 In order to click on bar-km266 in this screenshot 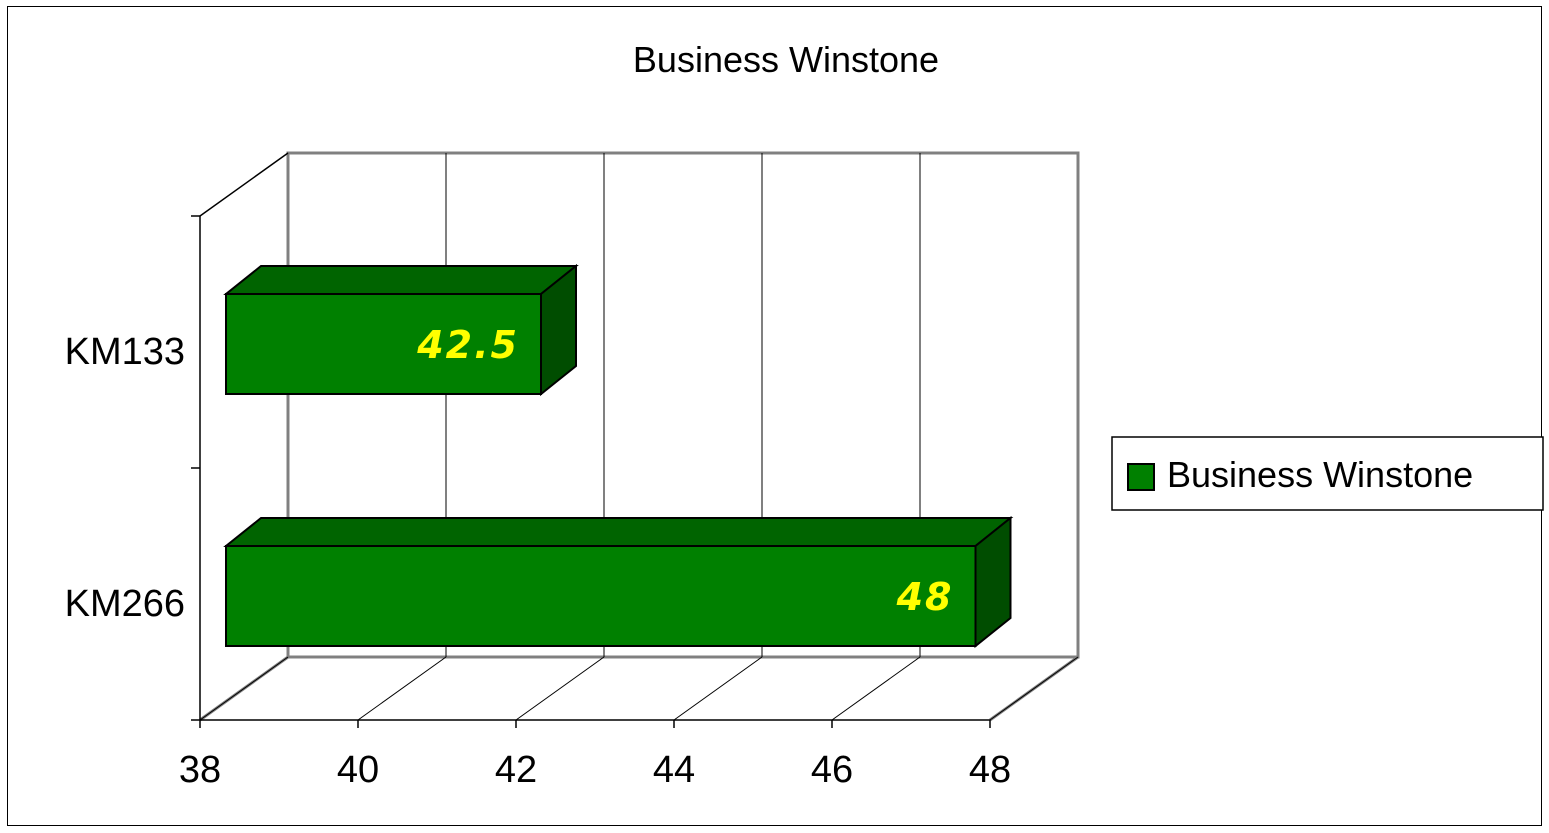, I will do `click(618, 582)`.